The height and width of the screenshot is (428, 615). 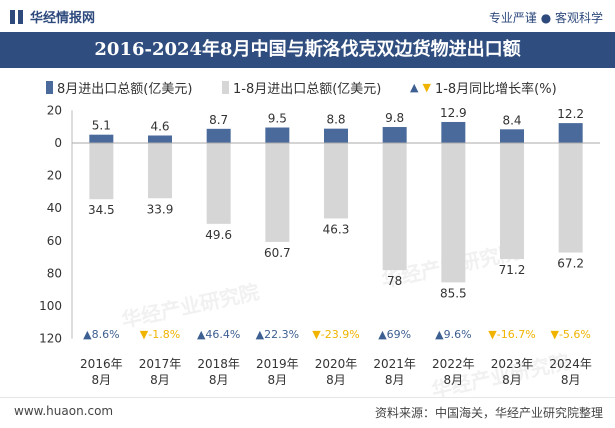 What do you see at coordinates (58, 143) in the screenshot?
I see `y-tick-label: 0` at bounding box center [58, 143].